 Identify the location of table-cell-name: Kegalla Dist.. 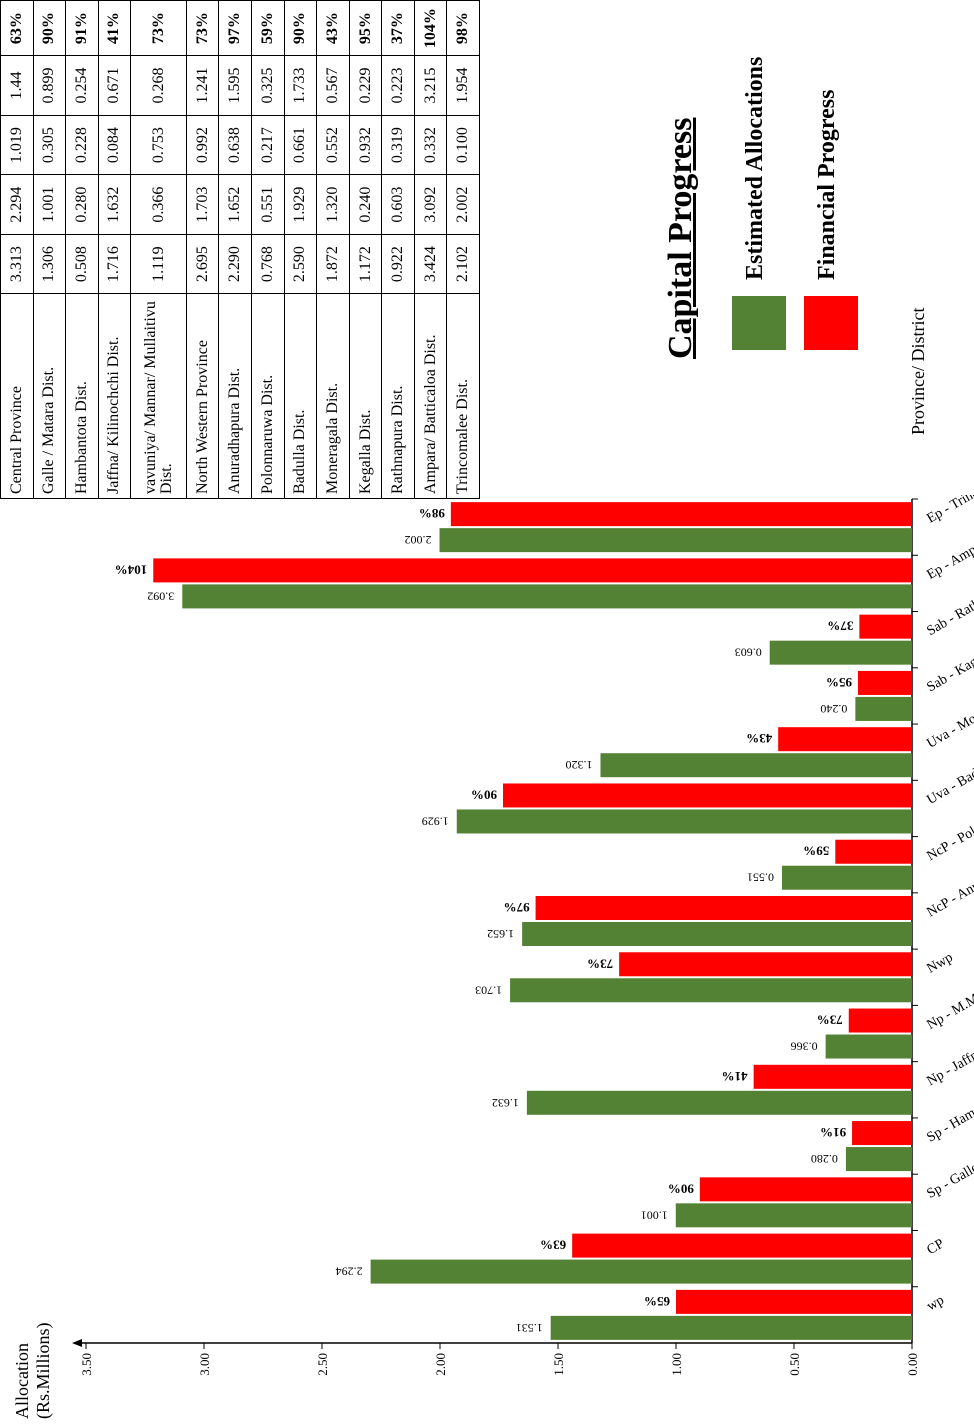
(365, 396).